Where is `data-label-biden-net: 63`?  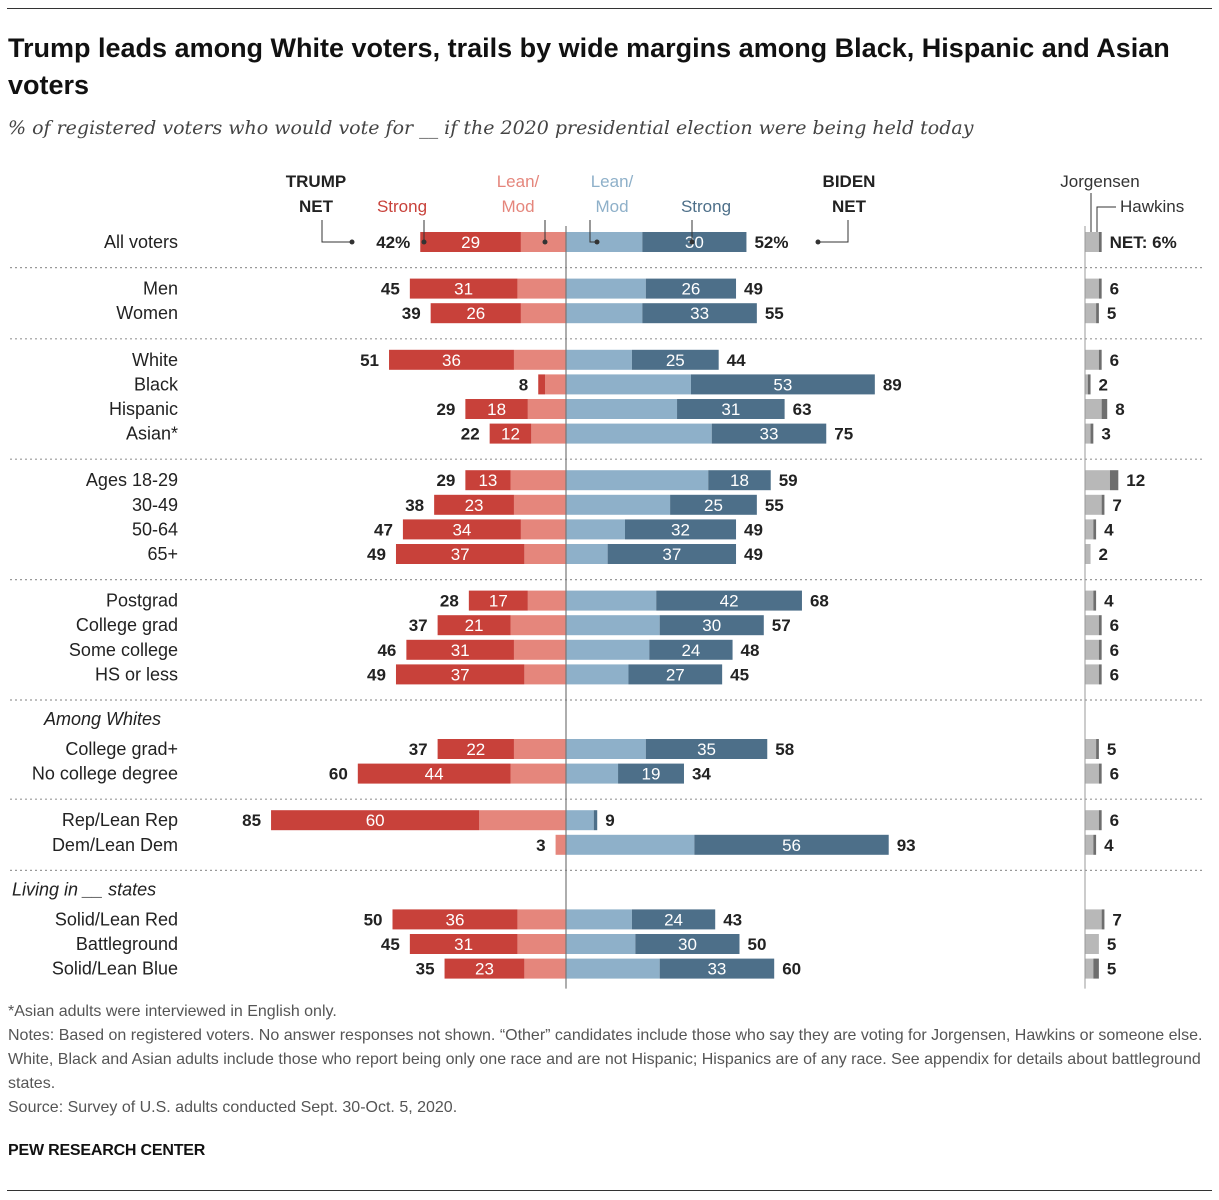 data-label-biden-net: 63 is located at coordinates (802, 409).